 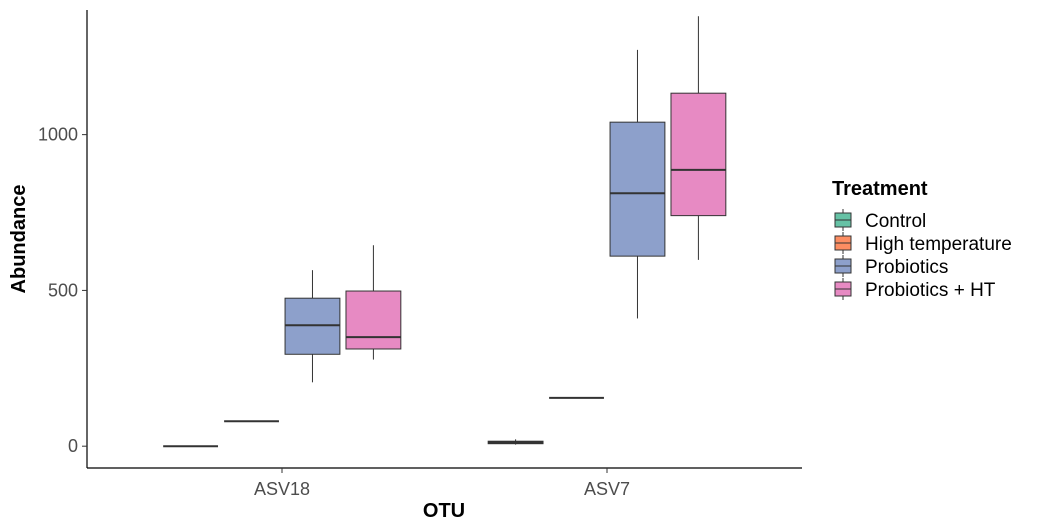 What do you see at coordinates (895, 221) in the screenshot?
I see `legend-label: Control` at bounding box center [895, 221].